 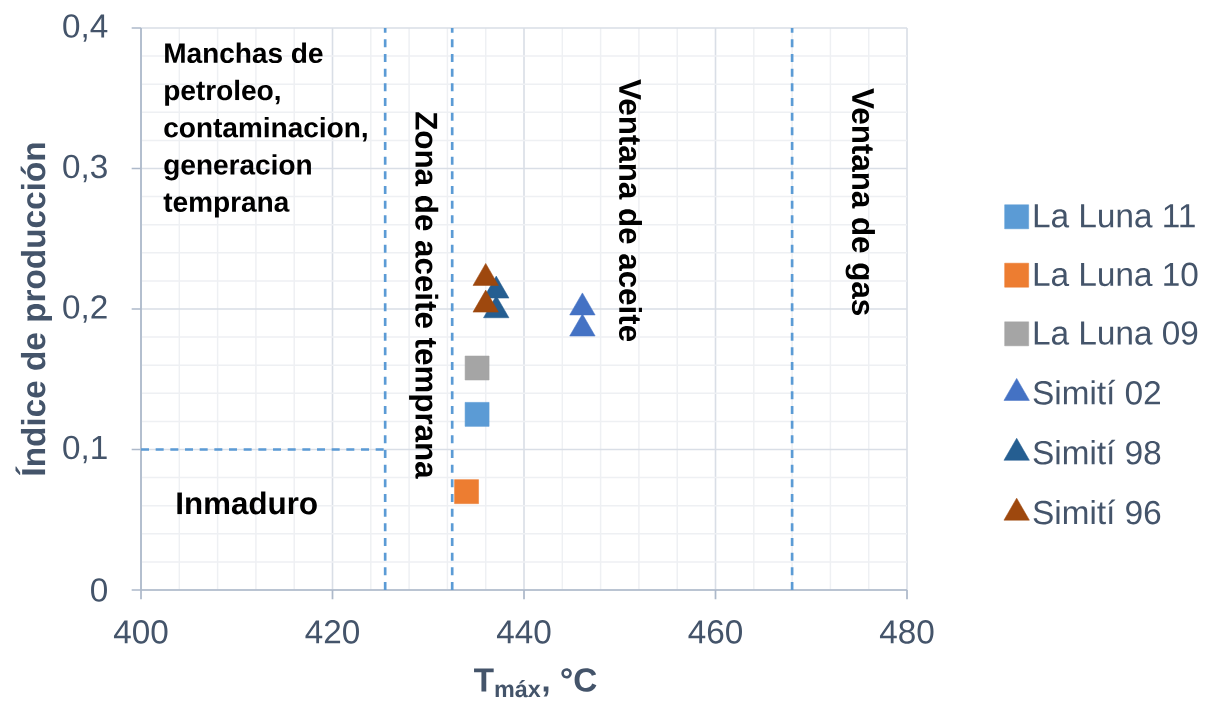 I want to click on x-tick-label: 440, so click(x=523, y=632).